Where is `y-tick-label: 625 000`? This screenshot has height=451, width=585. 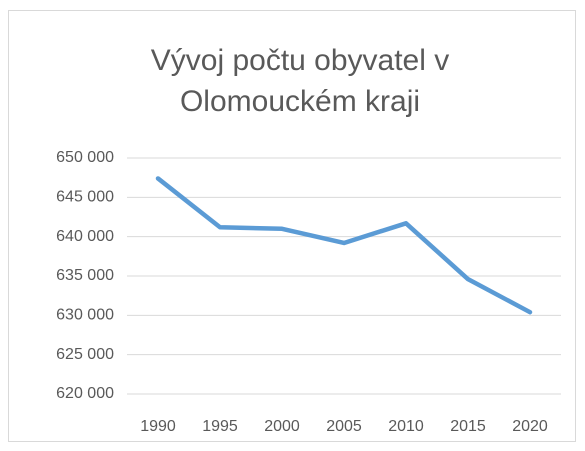
y-tick-label: 625 000 is located at coordinates (85, 354).